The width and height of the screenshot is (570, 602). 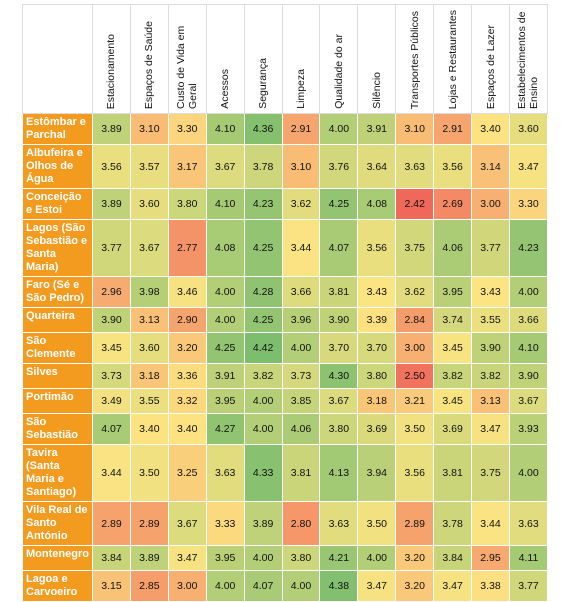 I want to click on value-cell: 3.15, so click(x=111, y=586).